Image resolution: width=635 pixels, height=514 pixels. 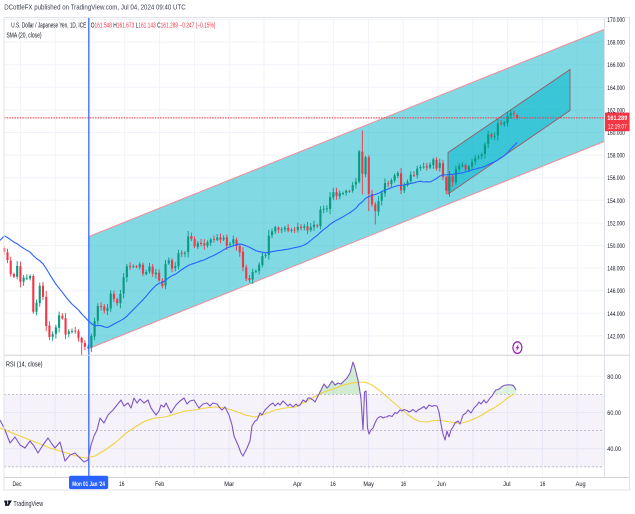 I want to click on svg-text: Mar, so click(x=229, y=484).